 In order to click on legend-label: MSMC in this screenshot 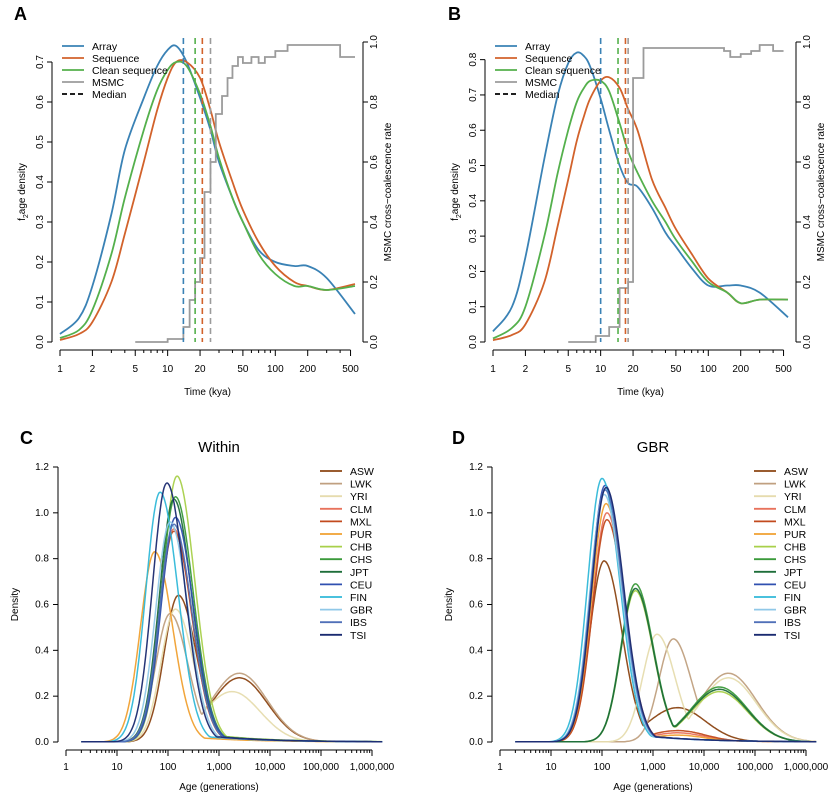, I will do `click(541, 83)`.